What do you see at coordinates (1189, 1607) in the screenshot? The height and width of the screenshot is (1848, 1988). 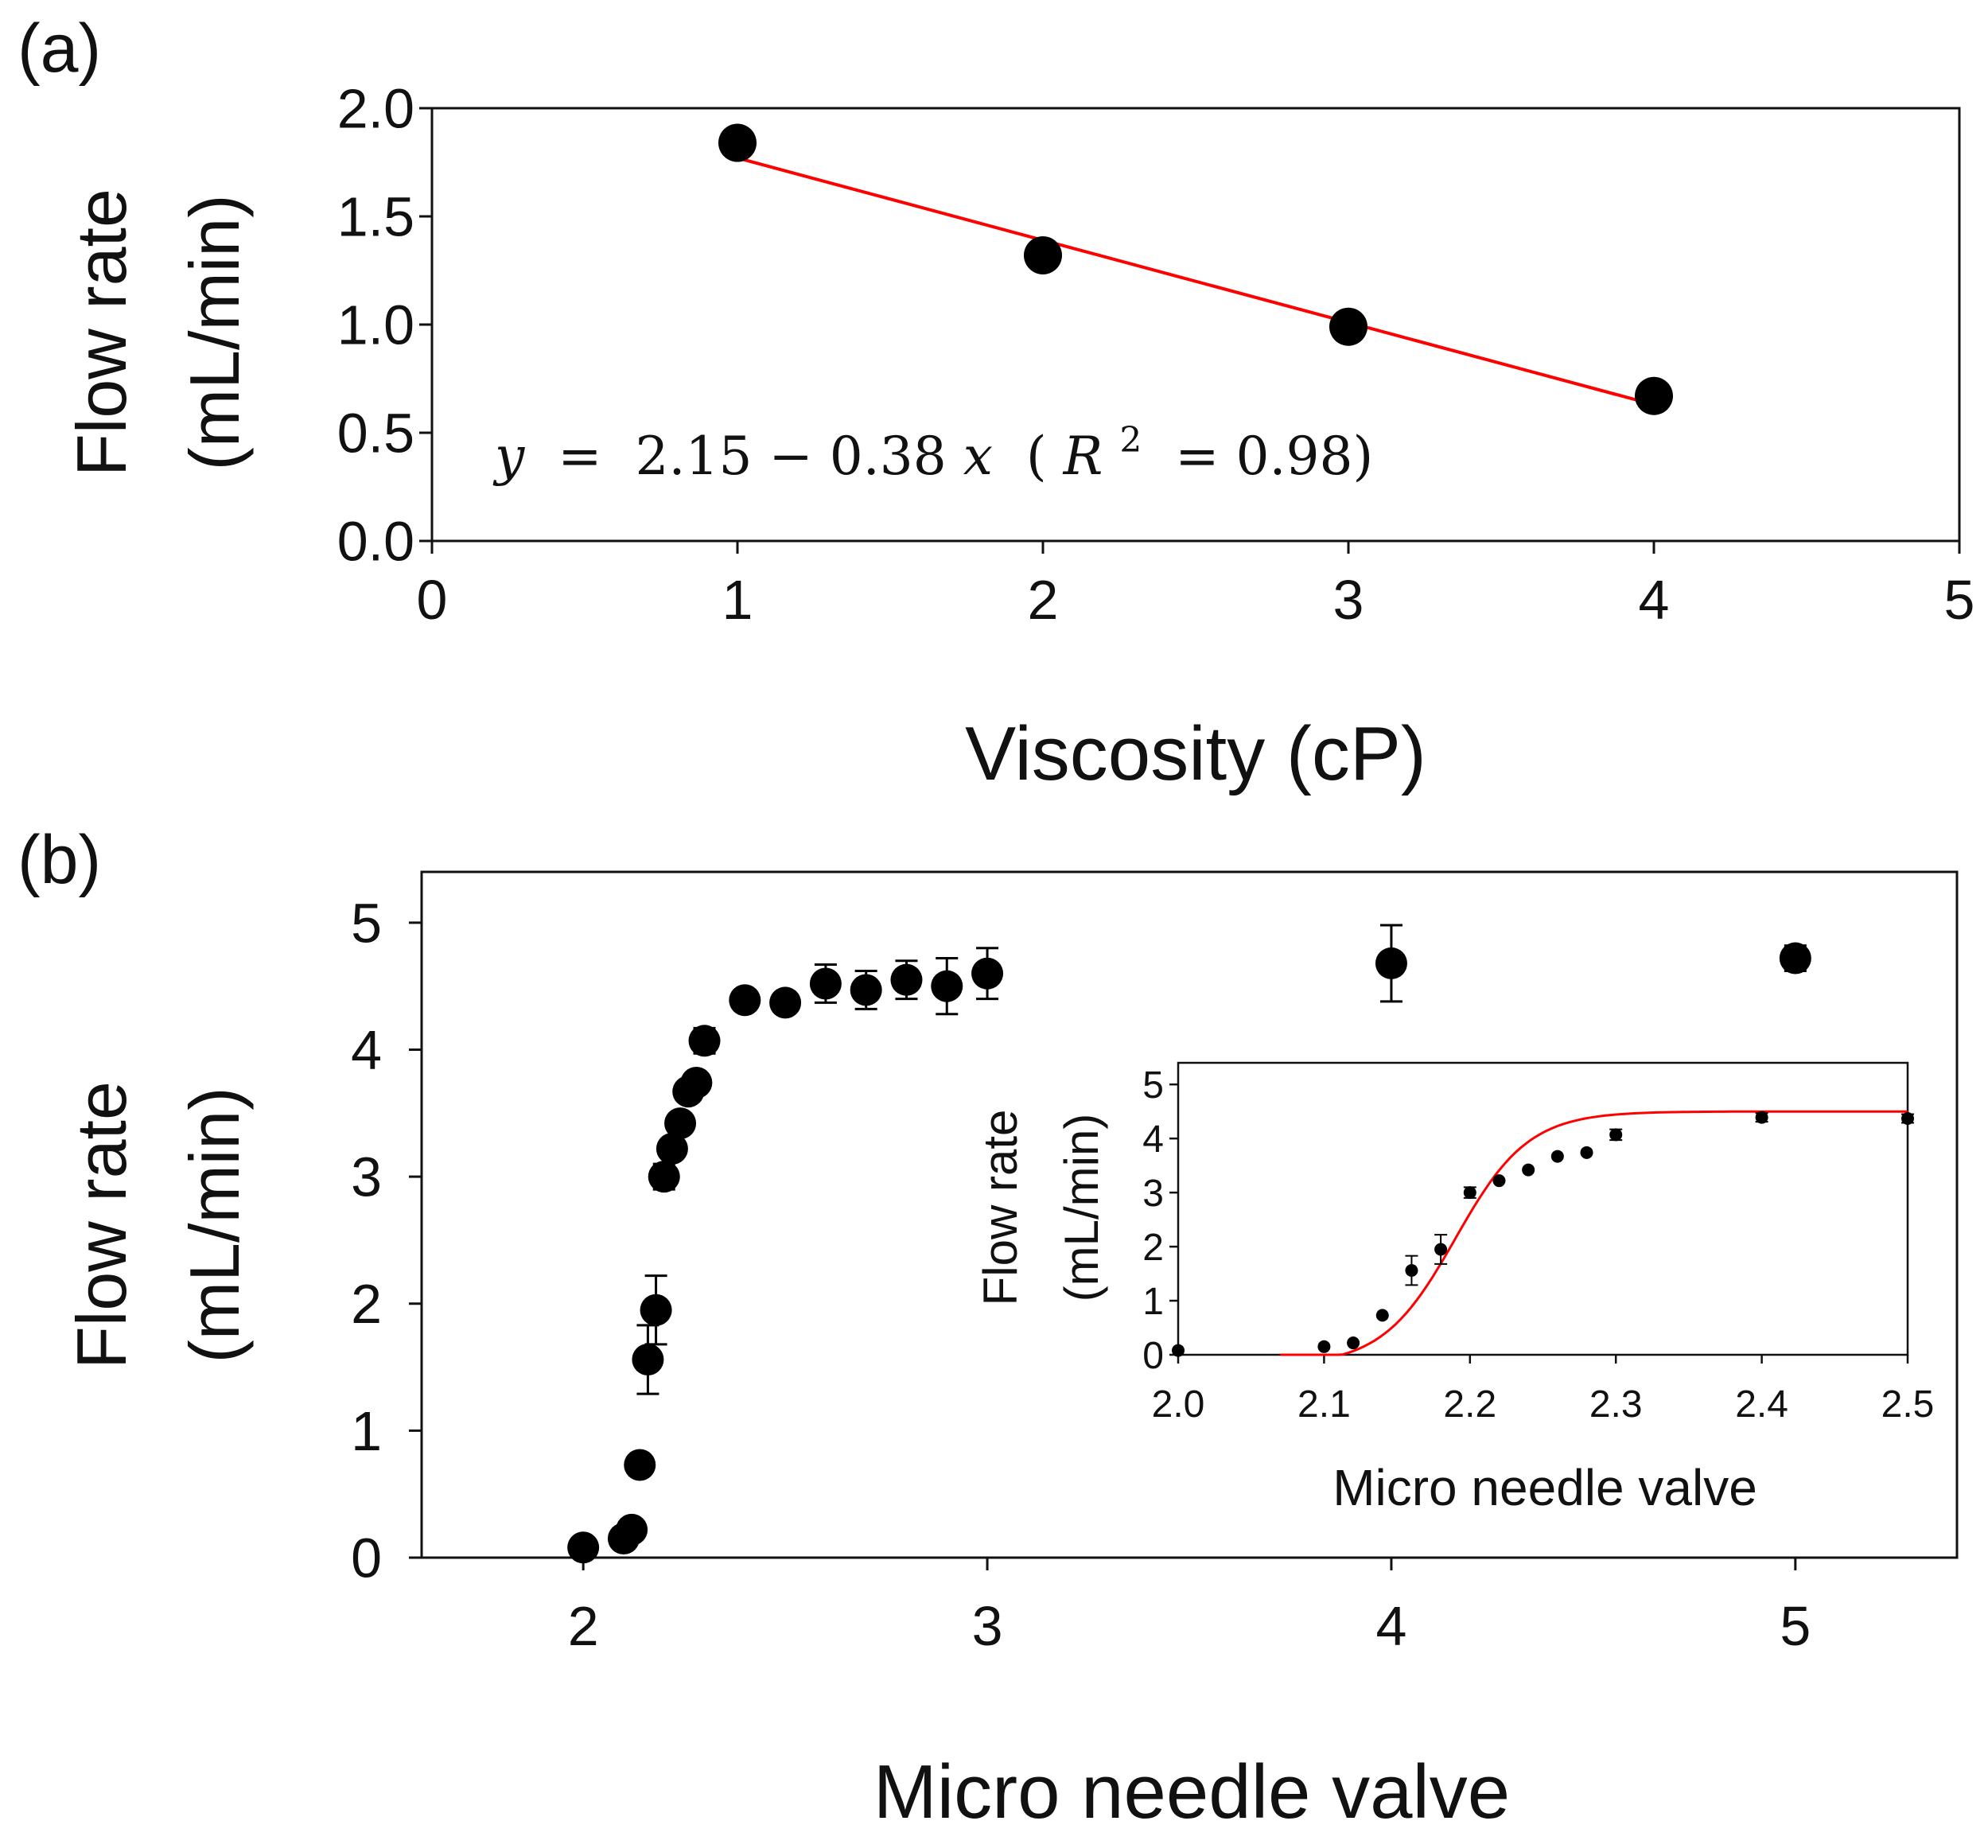 I see `panel-b-x-axis-ticks: 2 3 4 5` at bounding box center [1189, 1607].